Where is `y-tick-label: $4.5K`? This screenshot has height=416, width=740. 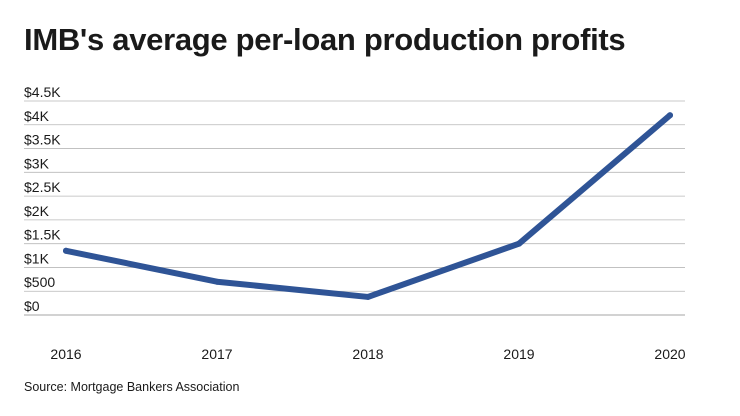
y-tick-label: $4.5K is located at coordinates (42, 92).